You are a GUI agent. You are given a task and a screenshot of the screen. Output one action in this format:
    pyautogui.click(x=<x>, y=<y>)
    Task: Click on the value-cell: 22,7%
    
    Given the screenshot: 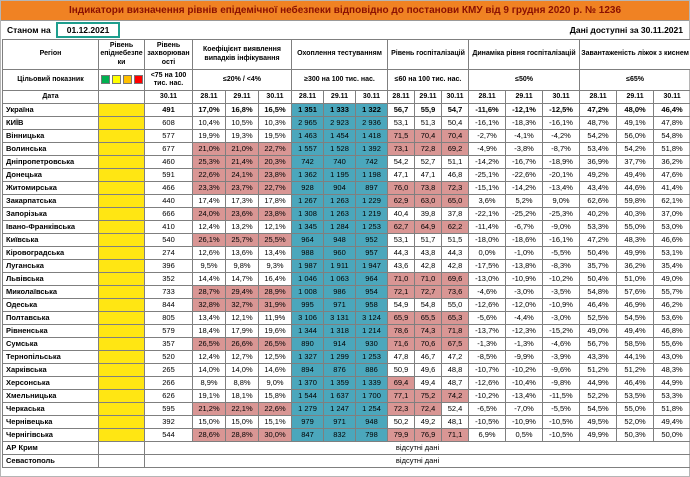 What is the action you would take?
    pyautogui.click(x=275, y=188)
    